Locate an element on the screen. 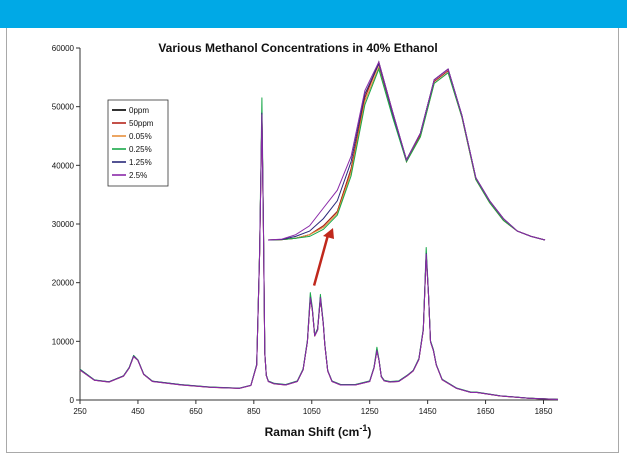  zoom-arrow is located at coordinates (321, 260).